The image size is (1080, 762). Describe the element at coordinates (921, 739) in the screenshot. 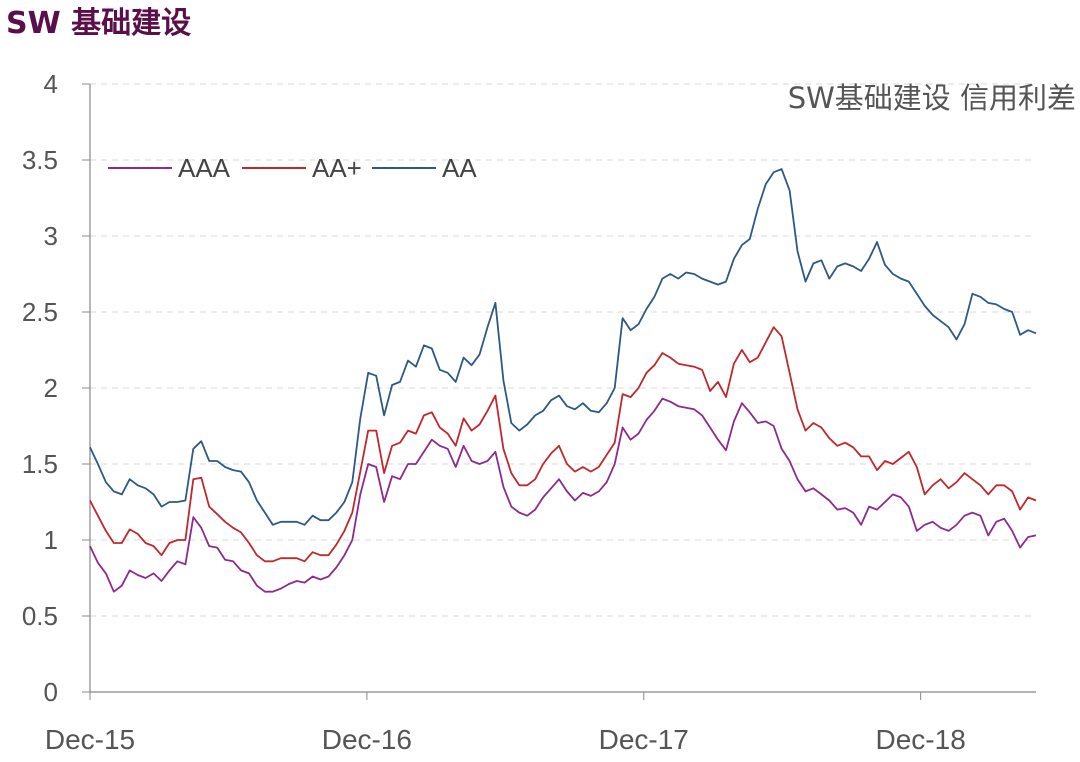

I see `x-tick-label-3: Dec-18` at that location.